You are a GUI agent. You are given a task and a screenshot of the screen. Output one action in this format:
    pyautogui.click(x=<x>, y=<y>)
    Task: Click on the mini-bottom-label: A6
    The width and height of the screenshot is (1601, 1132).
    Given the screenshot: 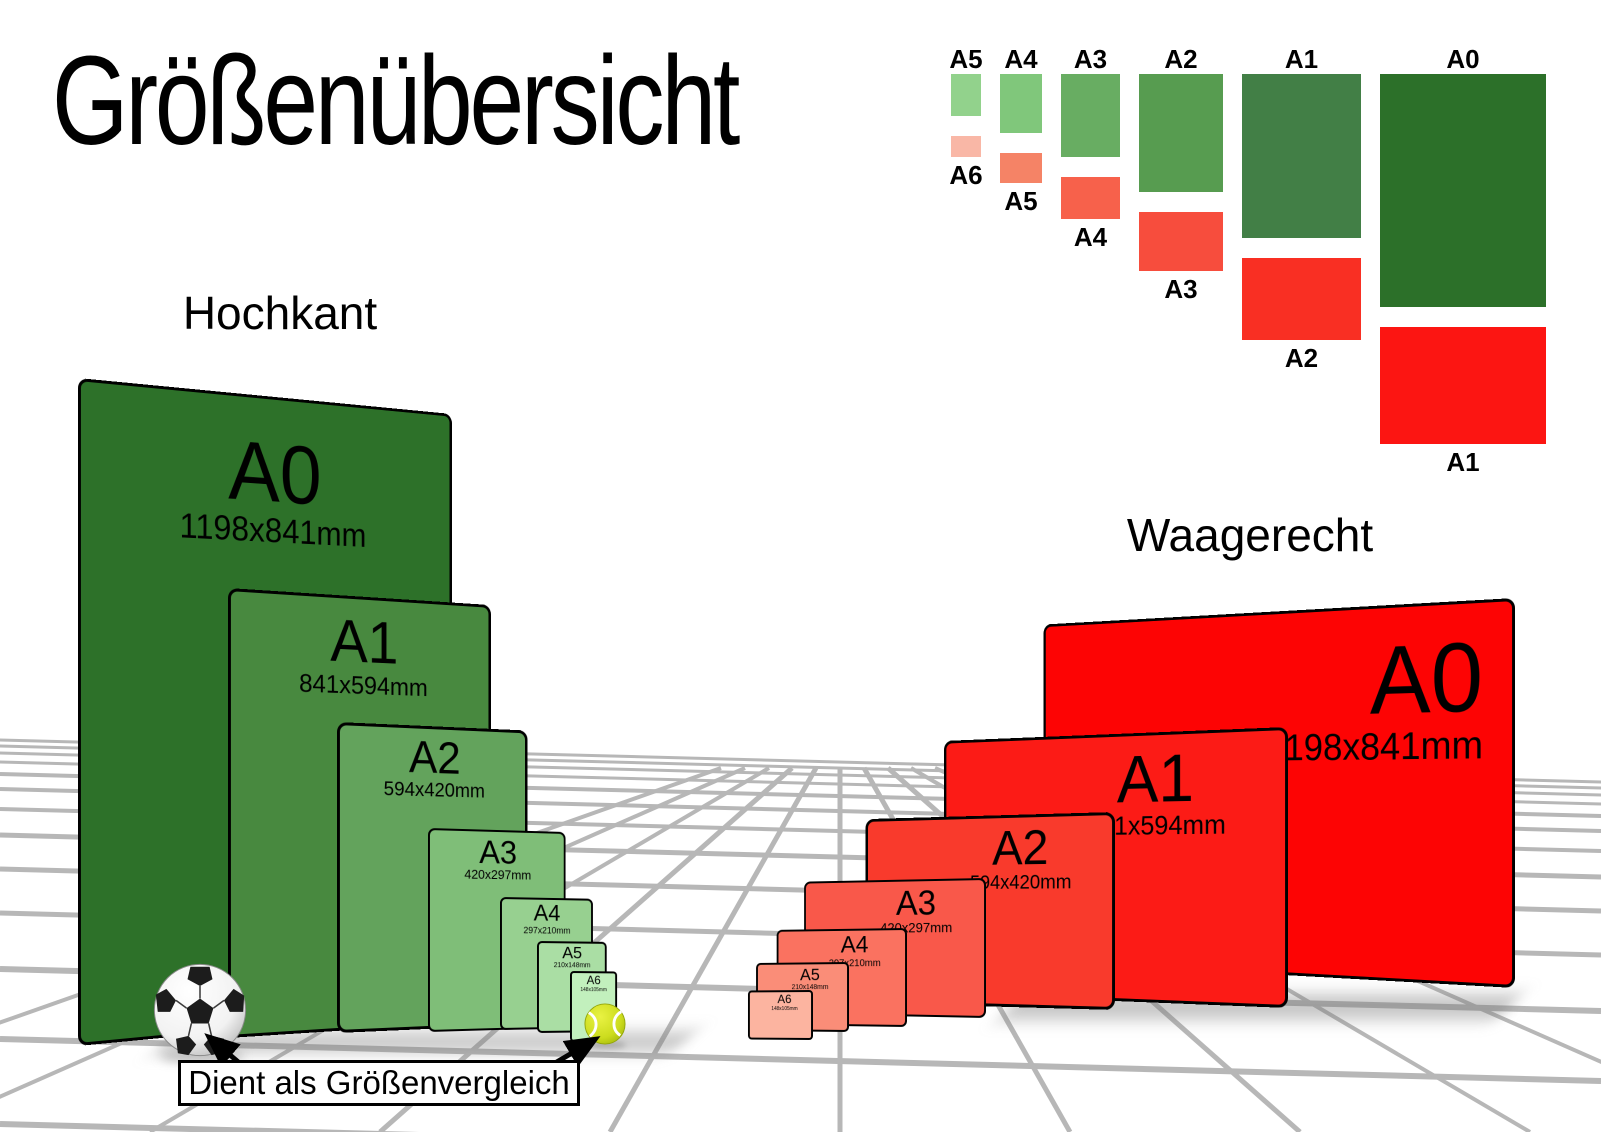 What is the action you would take?
    pyautogui.click(x=966, y=175)
    